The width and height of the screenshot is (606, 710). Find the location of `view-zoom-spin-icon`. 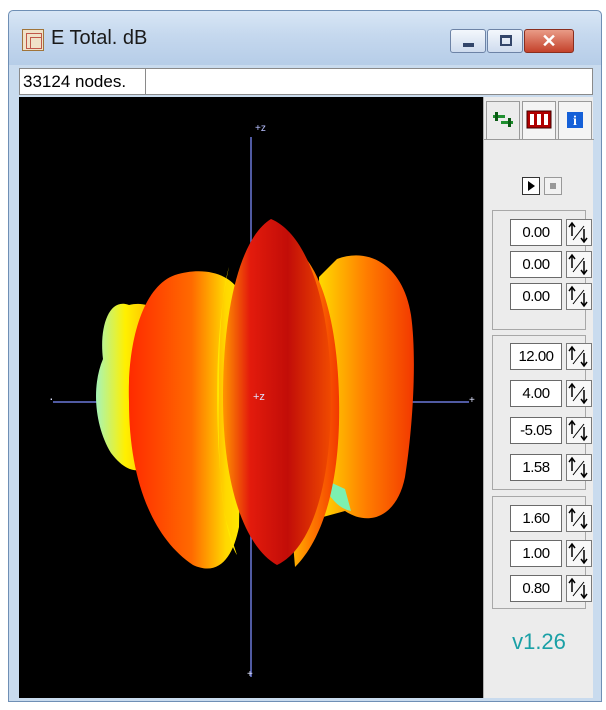

view-zoom-spin-icon is located at coordinates (579, 467).